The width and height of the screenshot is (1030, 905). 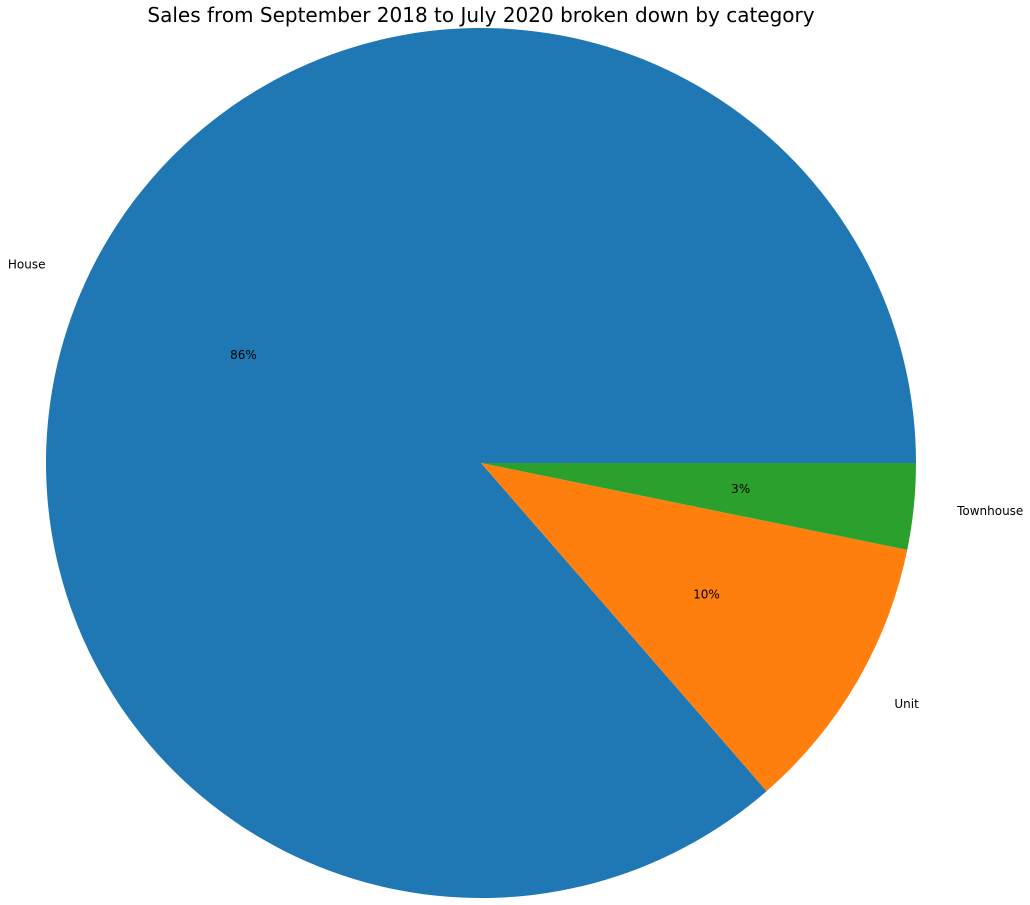 I want to click on slice-townhouse, so click(x=698, y=506).